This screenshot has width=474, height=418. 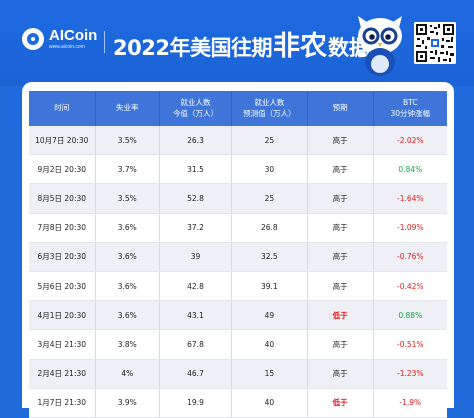 I want to click on table-row: 8月5日 20:30 3.5% 52.8 25 高于 -1.64%, so click(x=238, y=198).